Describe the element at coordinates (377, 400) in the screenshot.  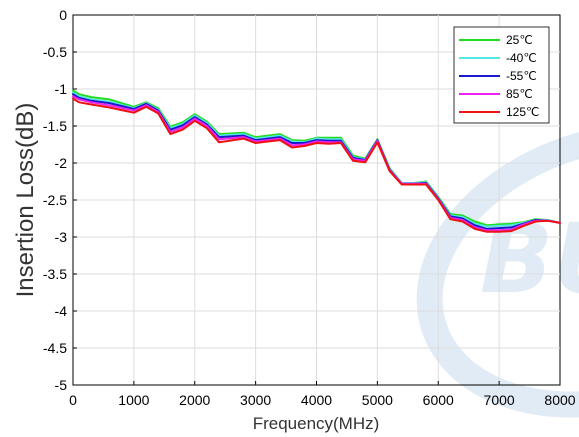
I see `x-tick-label: 5000` at that location.